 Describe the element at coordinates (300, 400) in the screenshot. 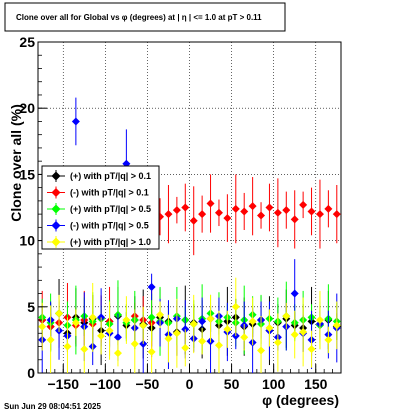

I see `x-axis-title: φ (degrees)` at that location.